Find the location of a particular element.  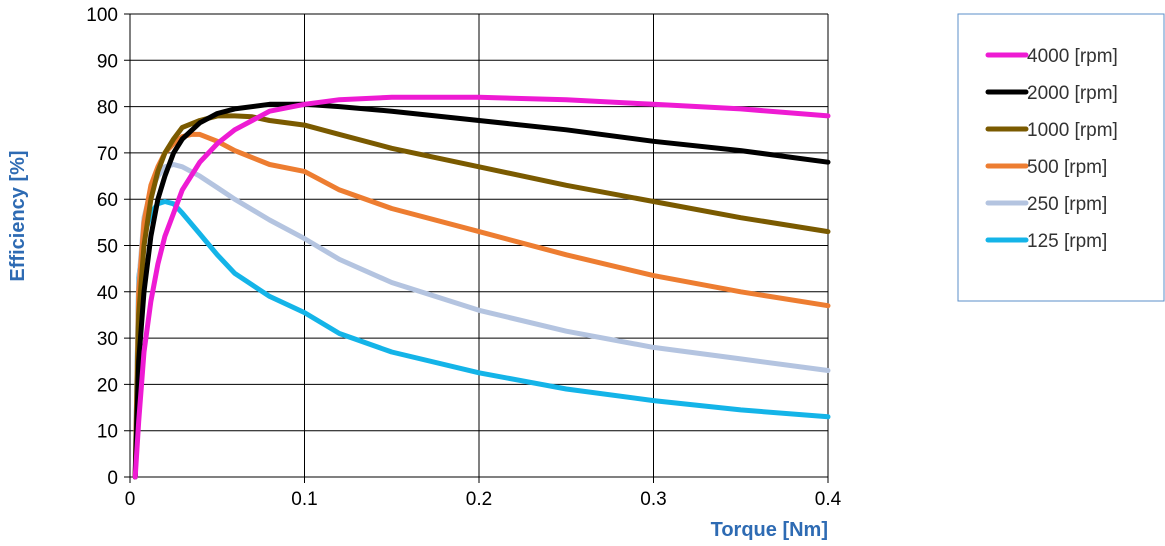

legend-label: 1000 [rpm] is located at coordinates (1072, 130).